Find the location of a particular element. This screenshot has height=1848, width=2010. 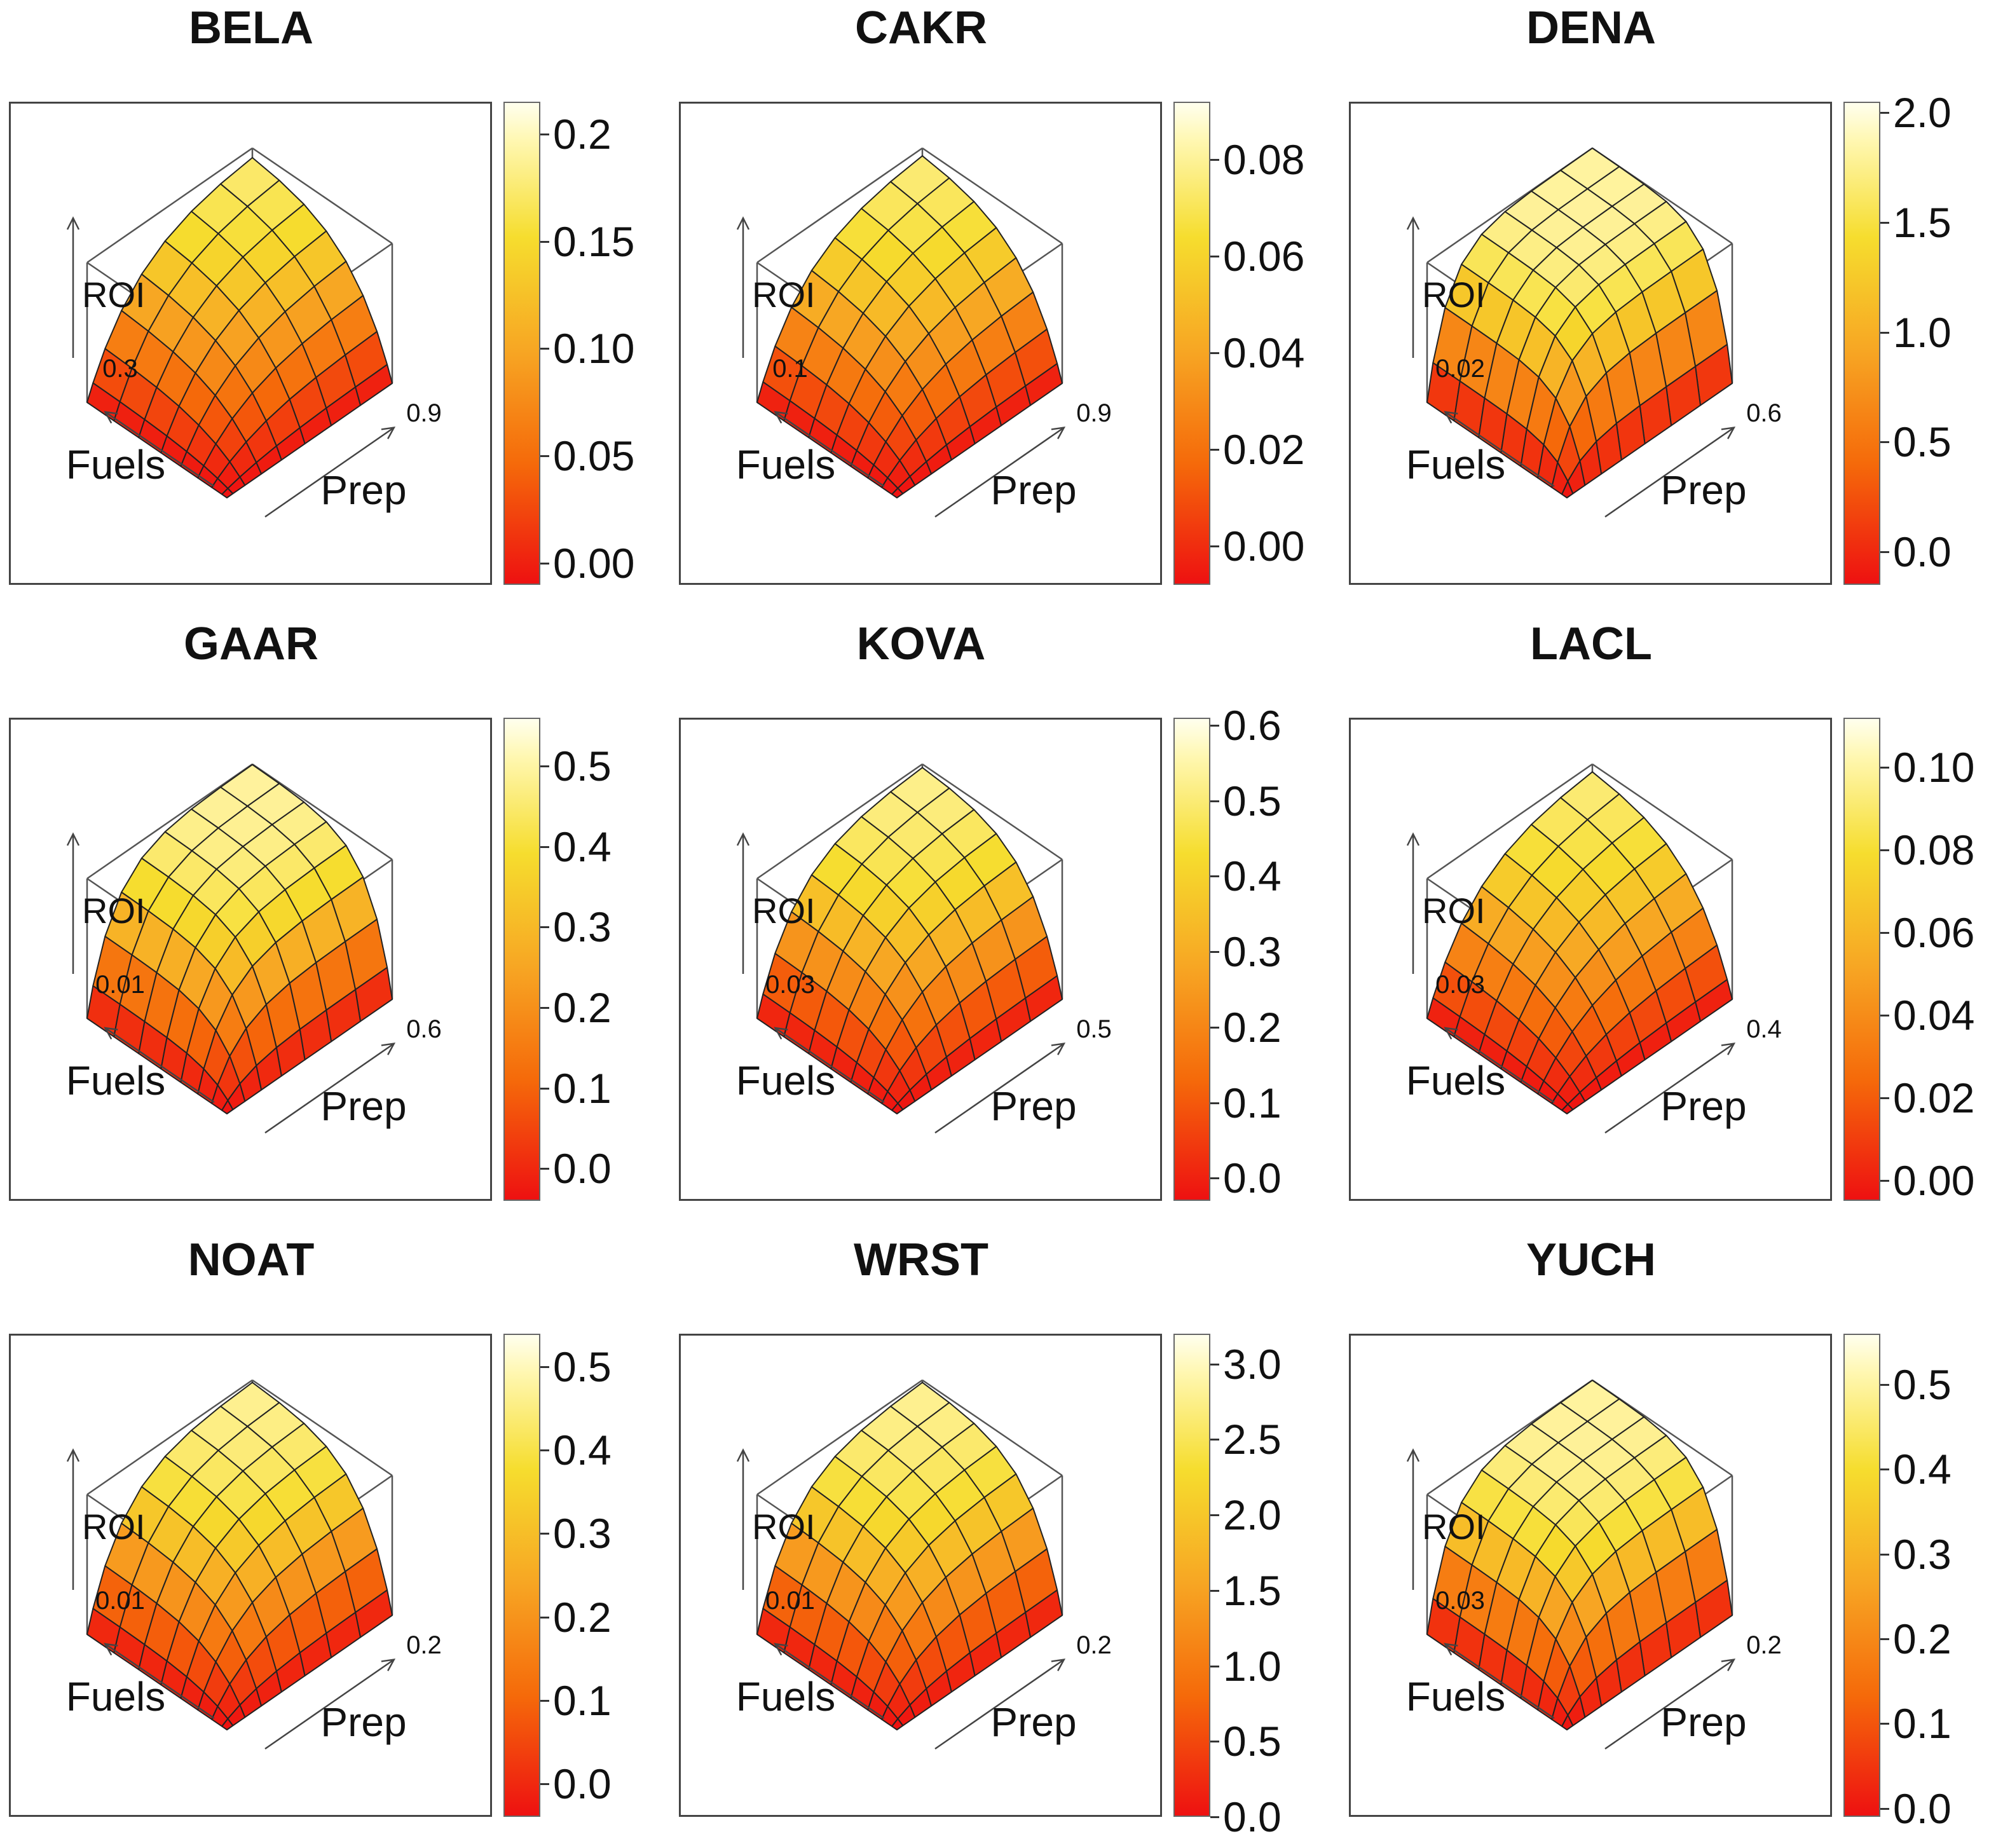

colorbar-tick-label: 0.10 is located at coordinates (594, 349).